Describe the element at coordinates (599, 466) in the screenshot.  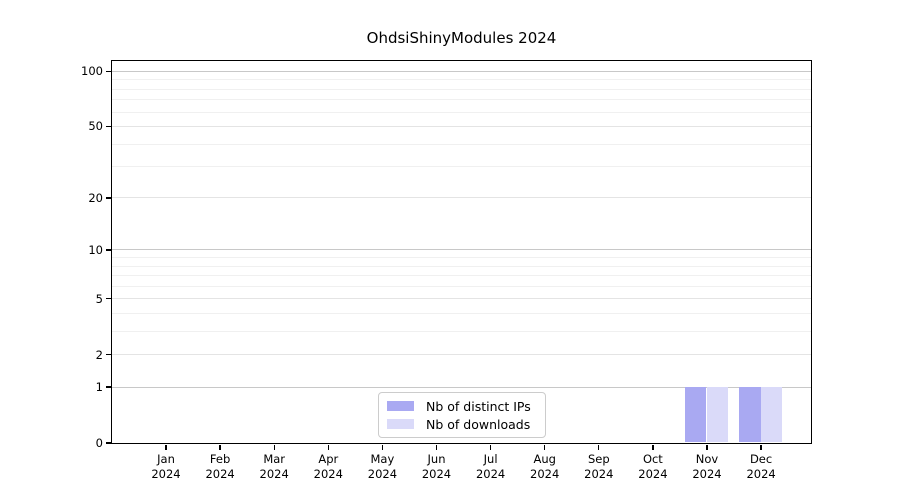
I see `x-tick-label: Sep 2024` at that location.